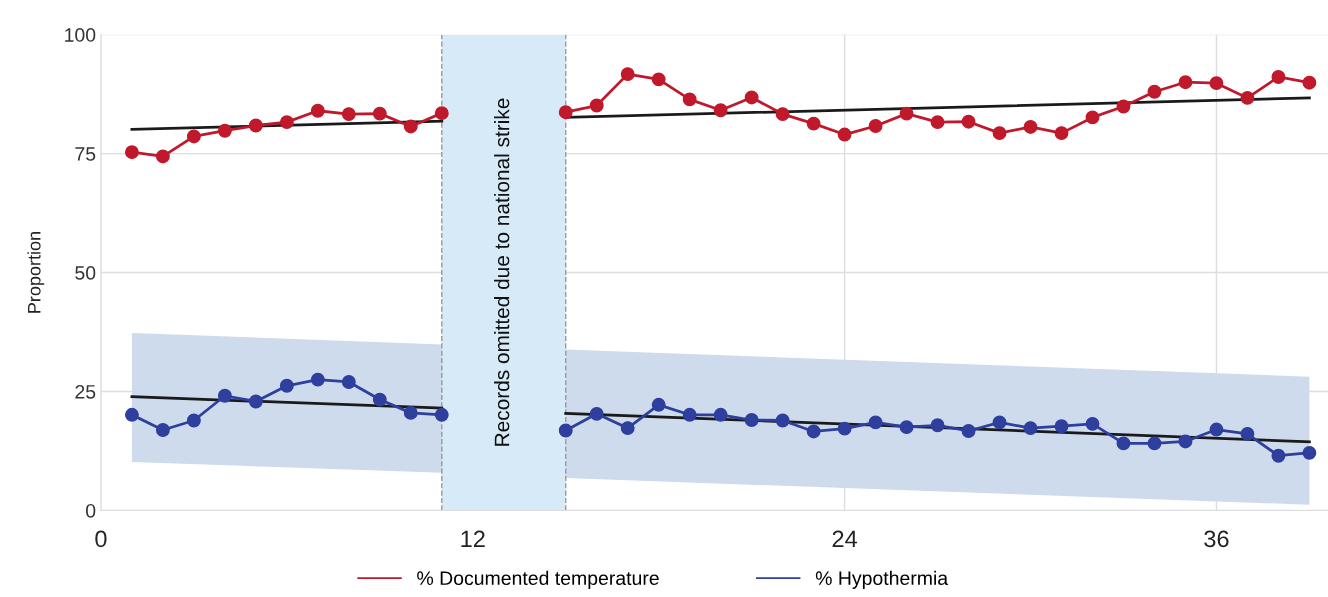  What do you see at coordinates (845, 538) in the screenshot?
I see `x-tick-label: 24` at bounding box center [845, 538].